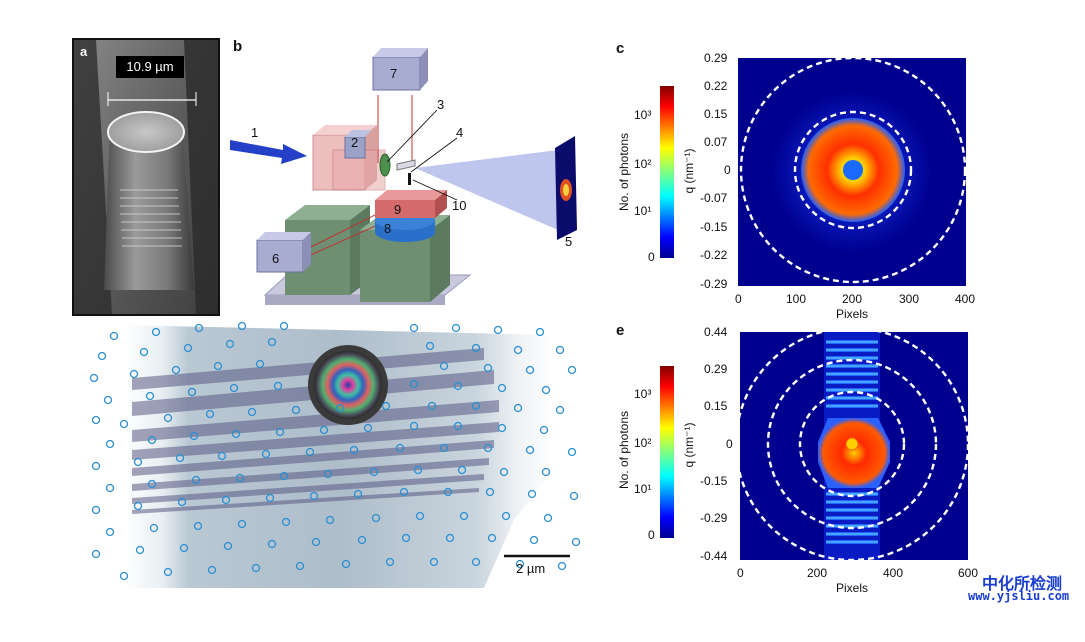 The width and height of the screenshot is (1085, 642). I want to click on c-ytick-3: 0.07, so click(716, 142).